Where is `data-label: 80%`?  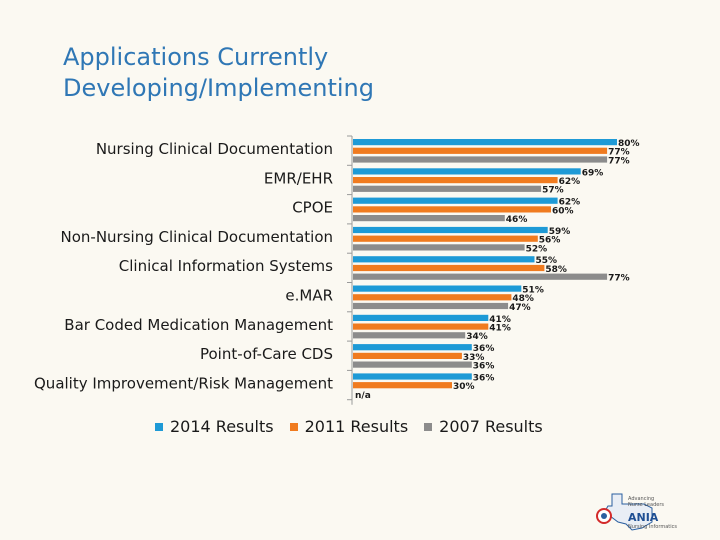 data-label: 80% is located at coordinates (629, 144).